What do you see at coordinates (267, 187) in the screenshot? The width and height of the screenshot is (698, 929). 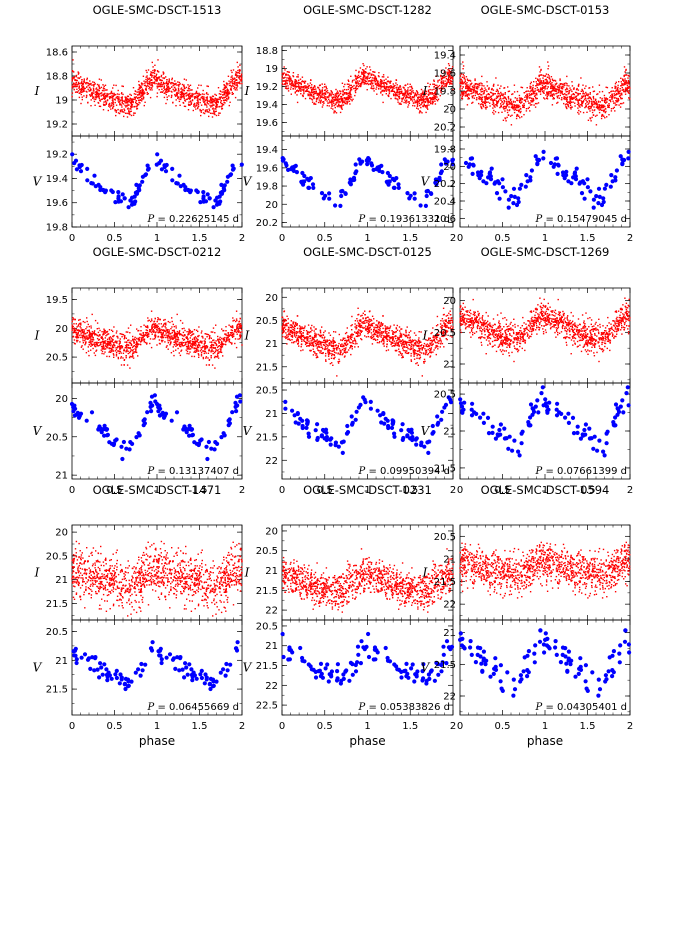 I see `y-tick-label: 19.8` at bounding box center [267, 187].